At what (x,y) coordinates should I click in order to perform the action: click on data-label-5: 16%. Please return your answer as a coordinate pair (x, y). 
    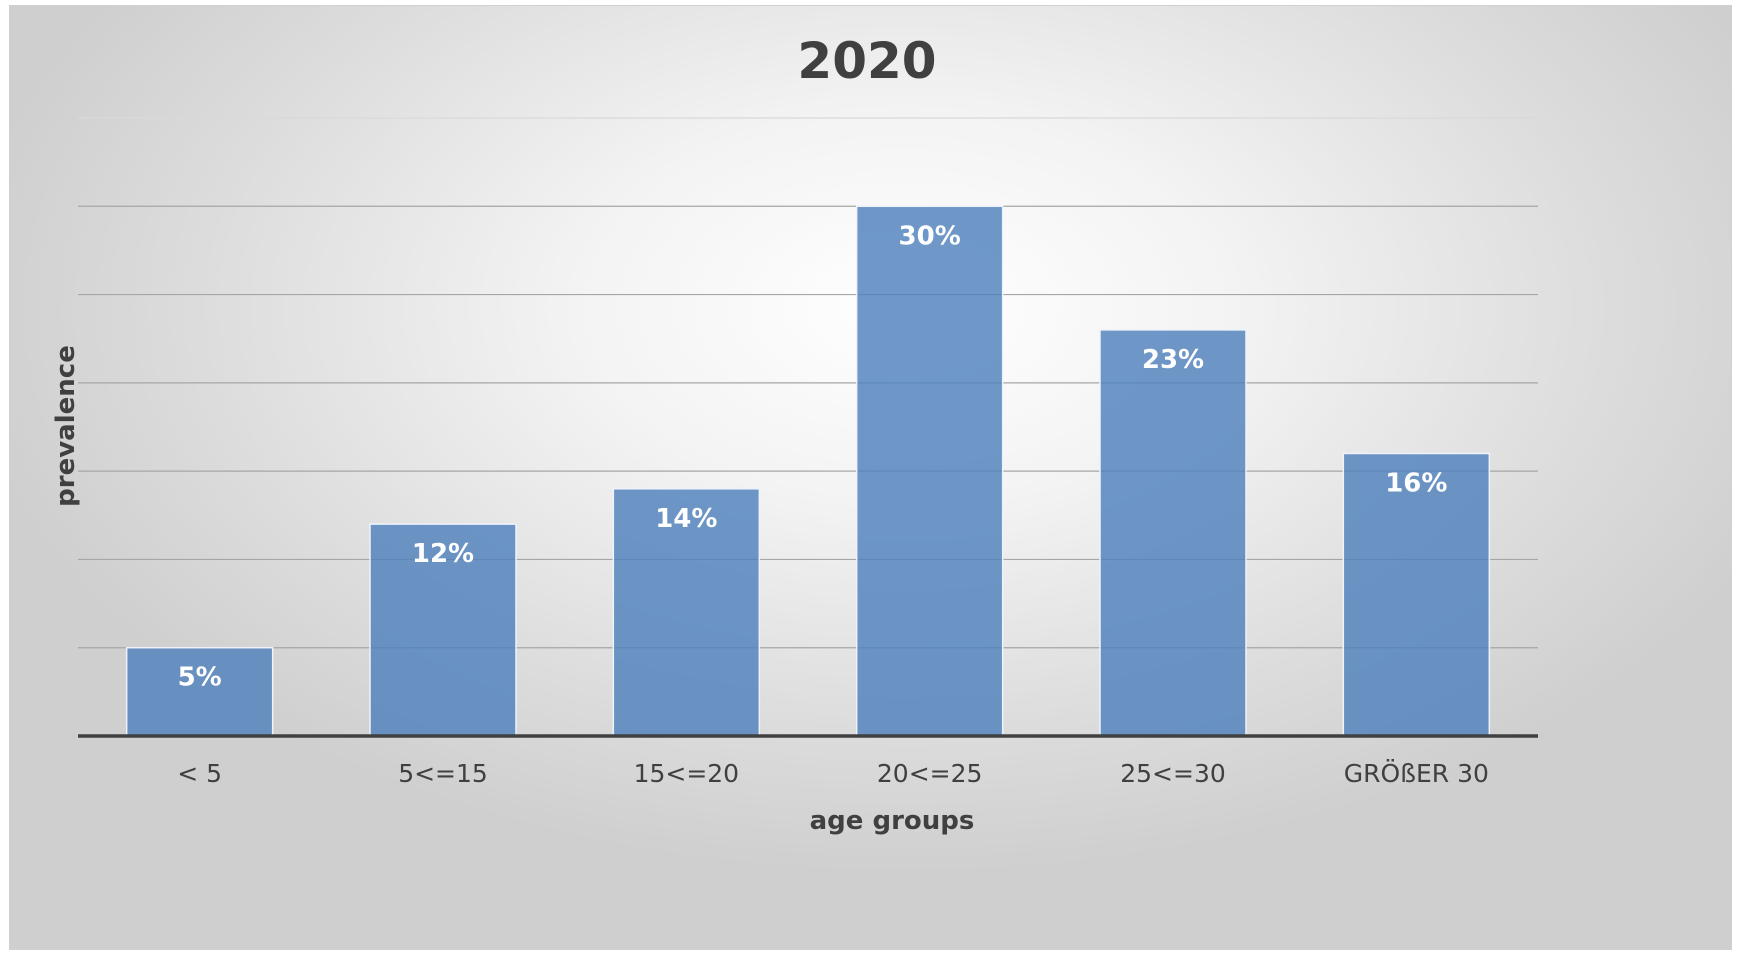
    Looking at the image, I should click on (1416, 483).